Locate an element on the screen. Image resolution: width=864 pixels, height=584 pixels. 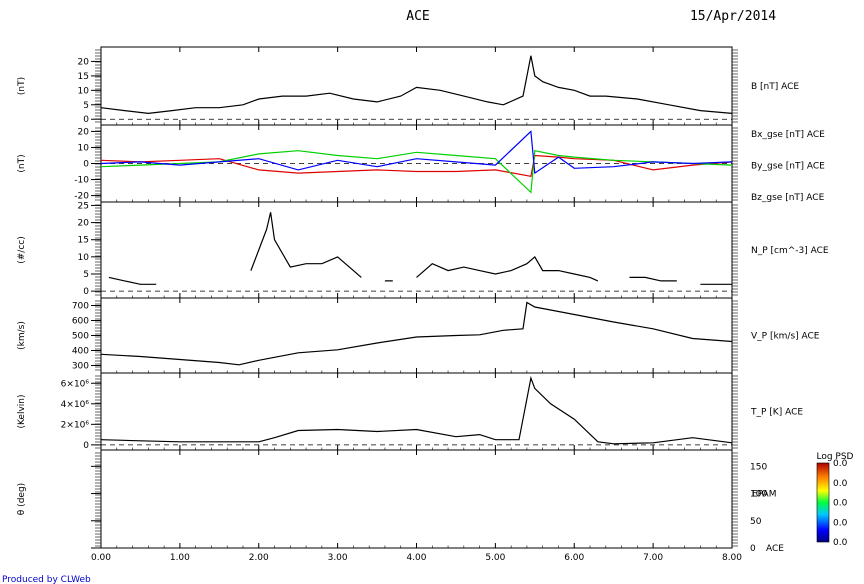
legend-label: By_gse [nT] ACE is located at coordinates (788, 167).